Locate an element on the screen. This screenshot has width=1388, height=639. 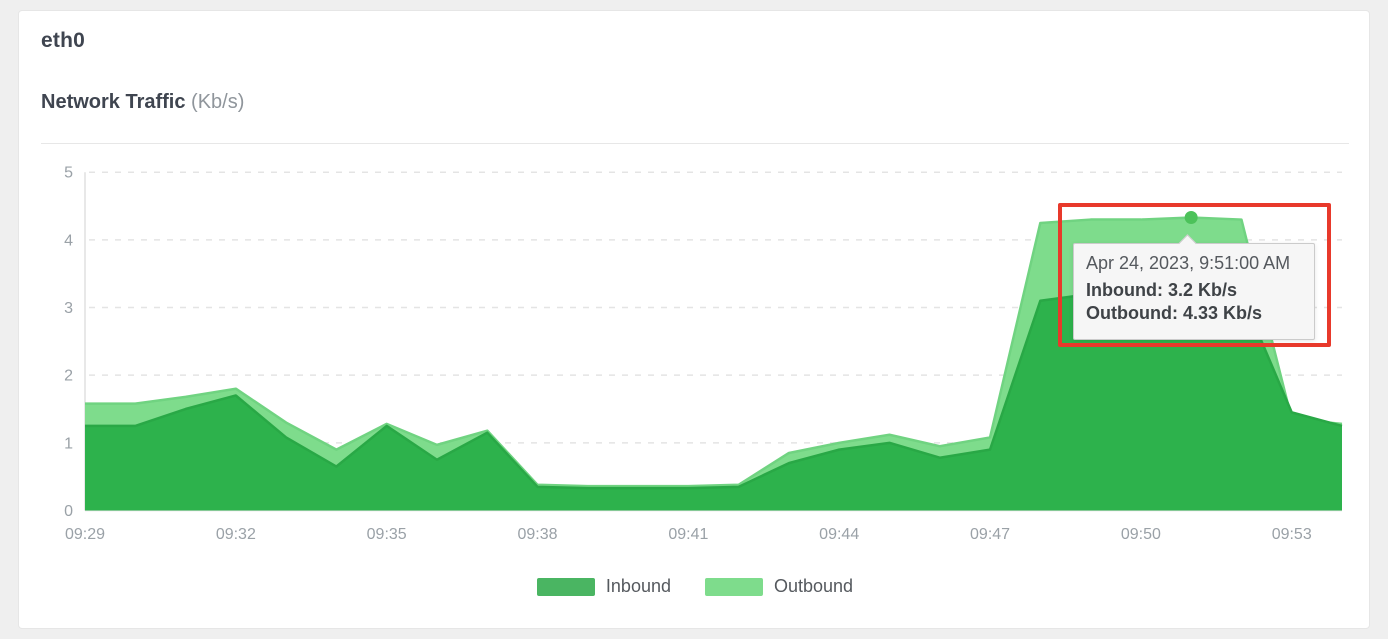
y-tick-label: 1 is located at coordinates (68, 443).